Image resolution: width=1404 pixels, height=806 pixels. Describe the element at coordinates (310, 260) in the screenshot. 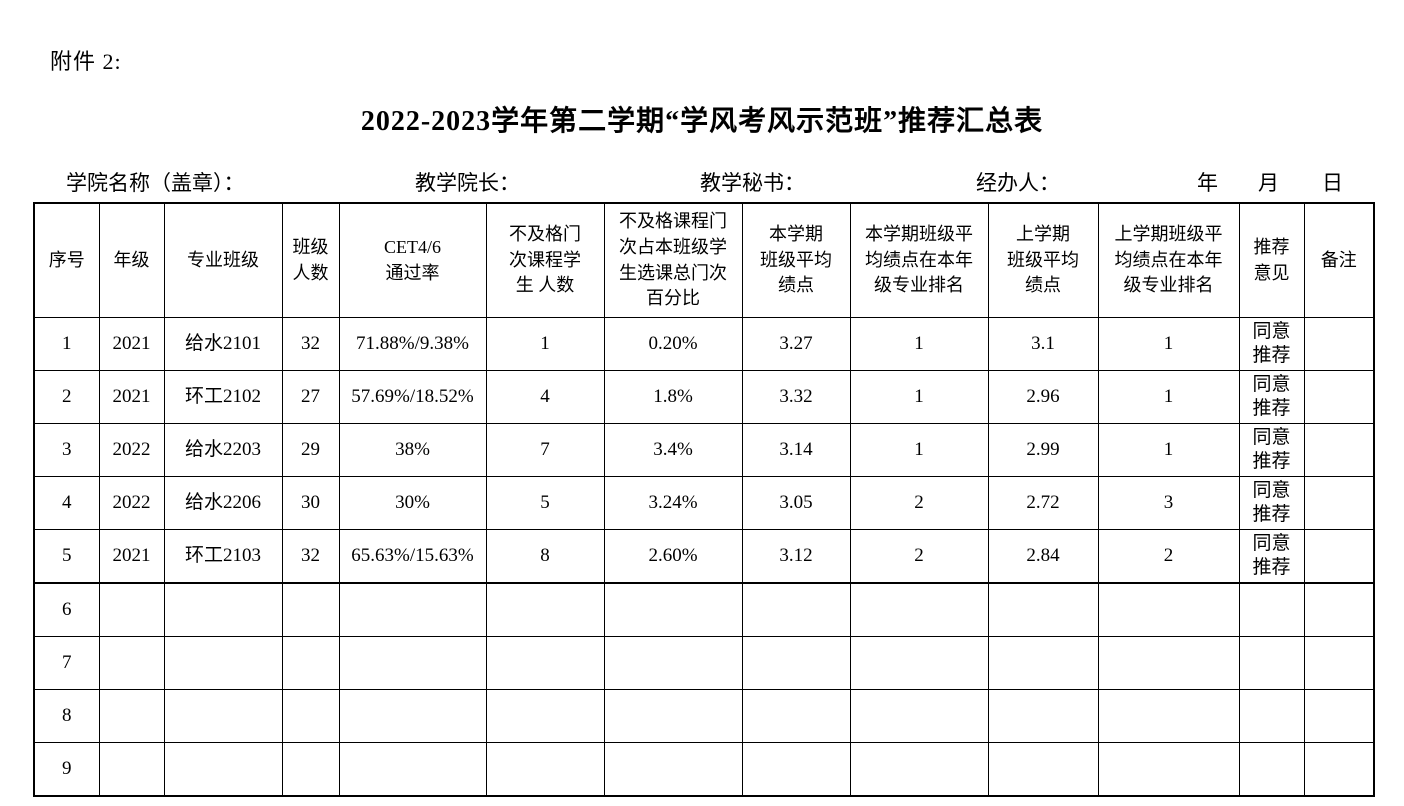

I see `header-cell: 班级 人数` at that location.